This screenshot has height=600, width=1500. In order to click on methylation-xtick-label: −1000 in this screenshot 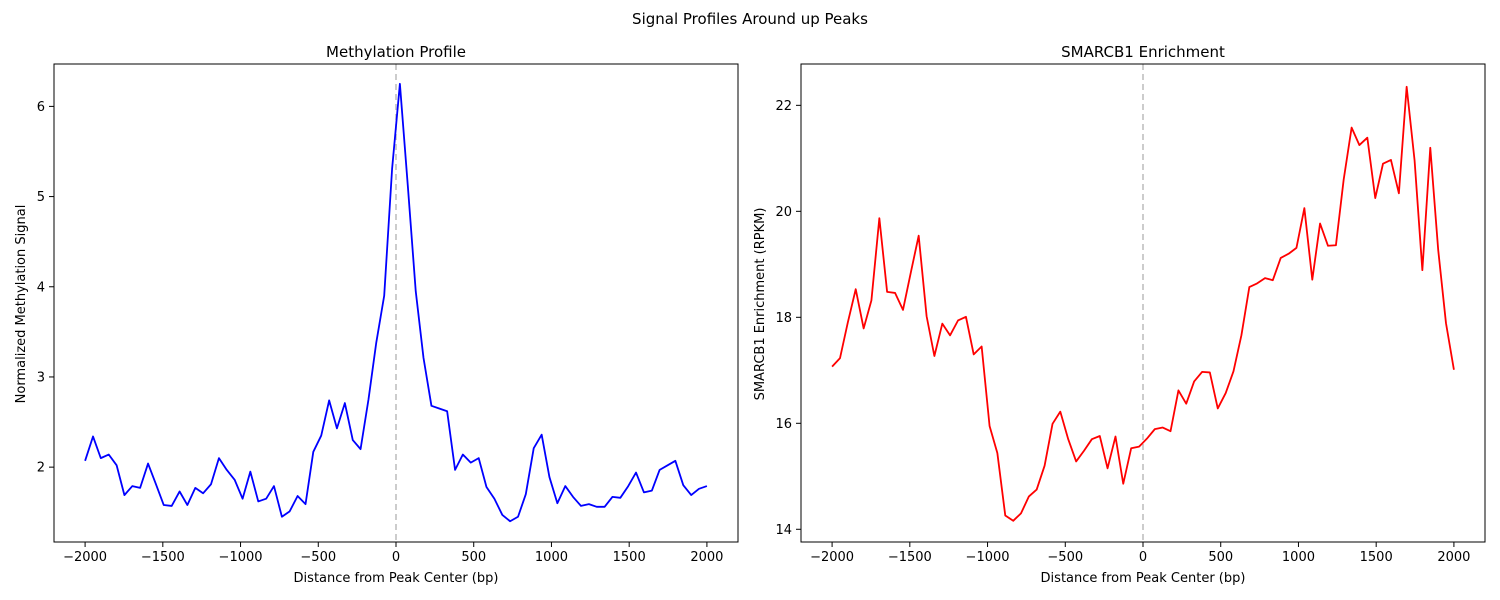, I will do `click(241, 557)`.